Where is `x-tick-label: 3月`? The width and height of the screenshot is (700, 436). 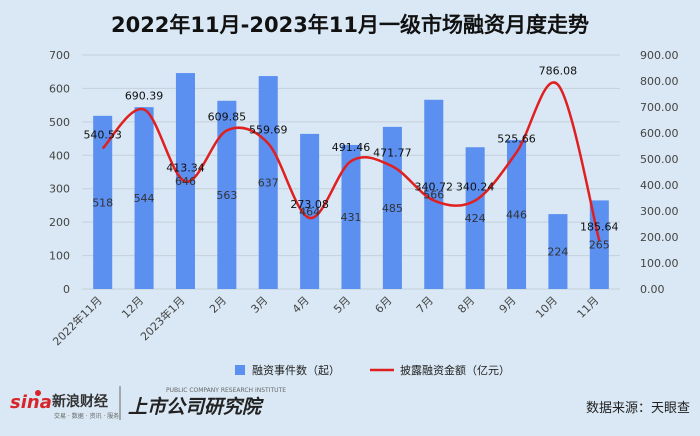
x-tick-label: 3月 is located at coordinates (259, 305).